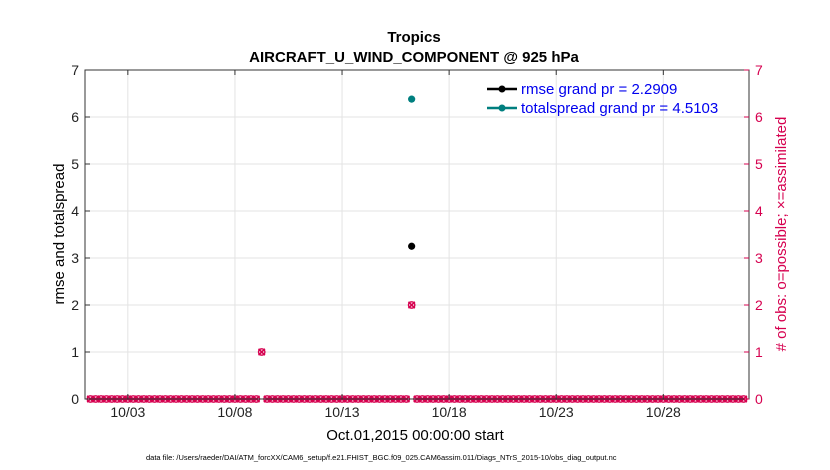  What do you see at coordinates (414, 57) in the screenshot?
I see `chart-subtitle: AIRCRAFT_U_WIND_COMPONENT @ 925 hPa` at bounding box center [414, 57].